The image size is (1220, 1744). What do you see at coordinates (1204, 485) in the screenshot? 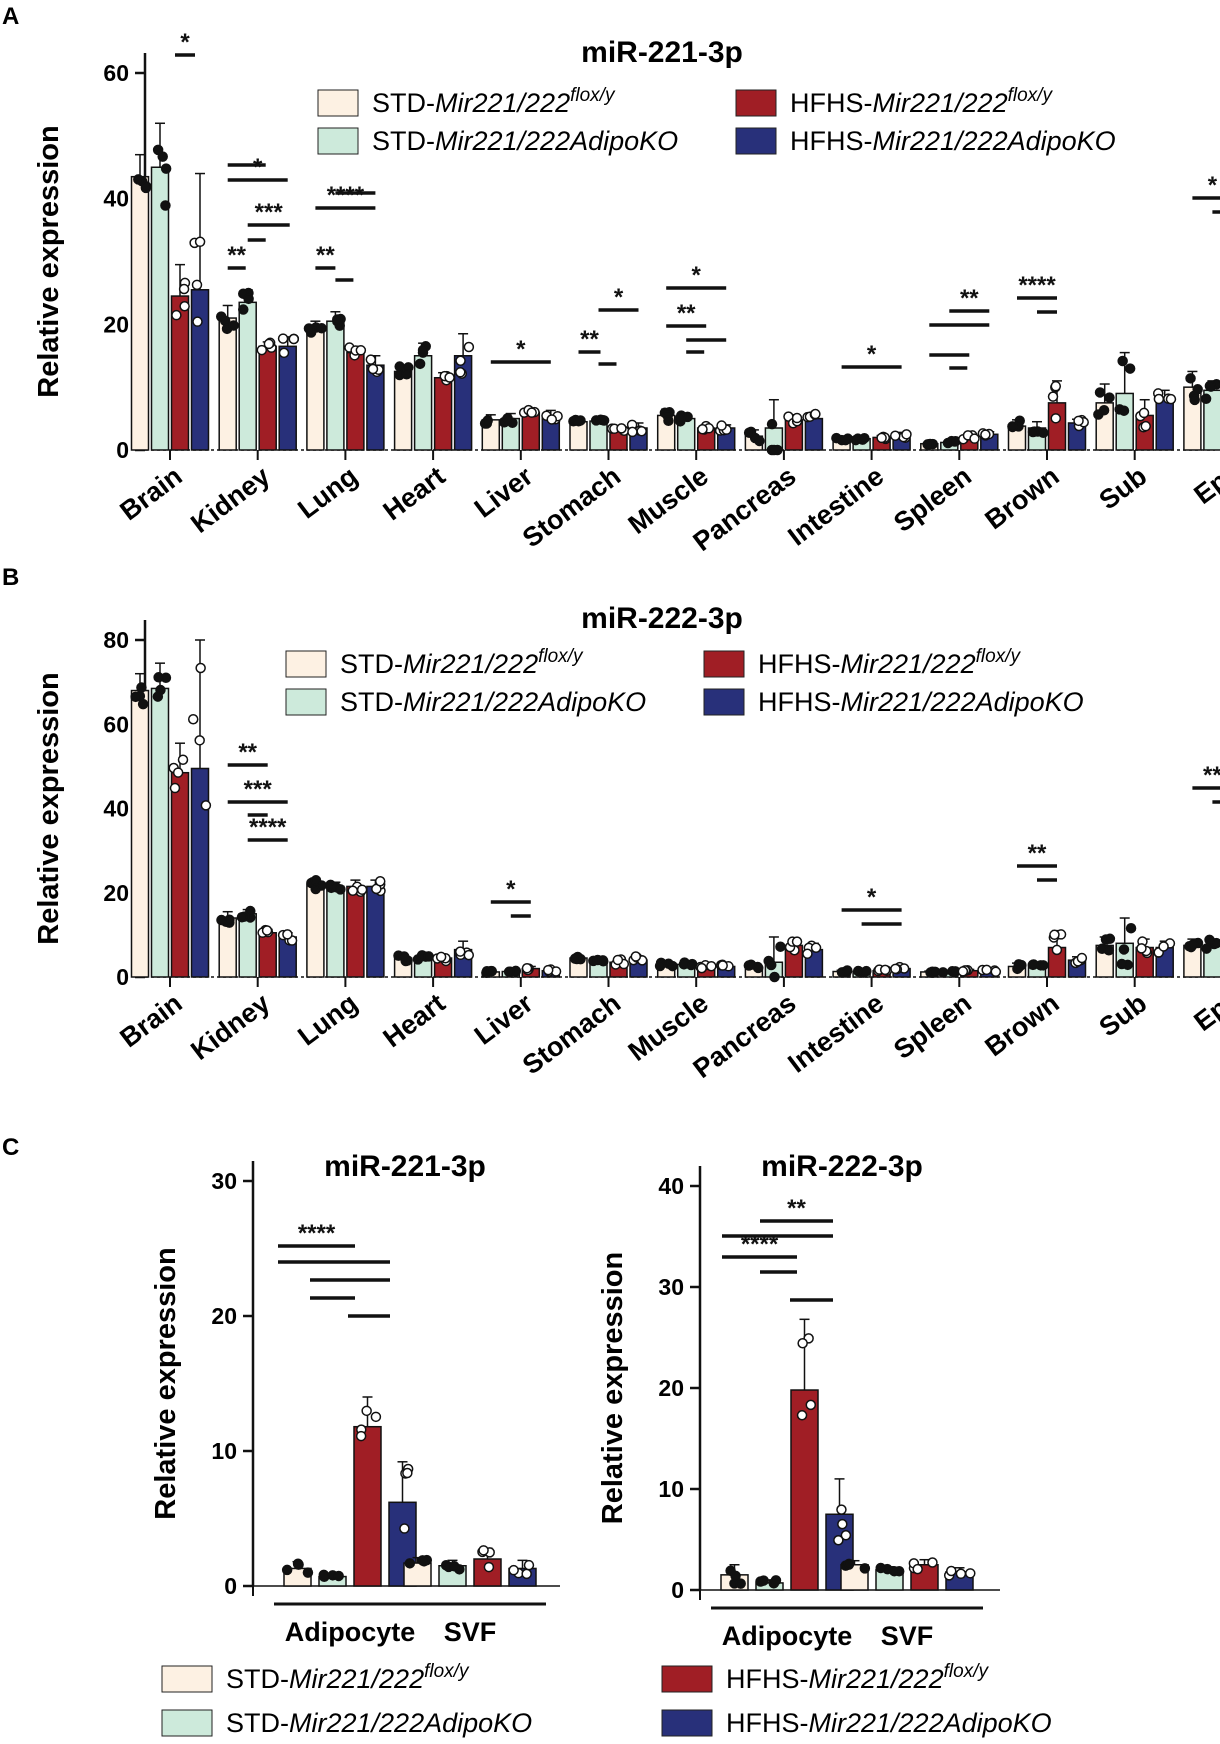
I see `x-tick-label: Epi` at bounding box center [1204, 485].